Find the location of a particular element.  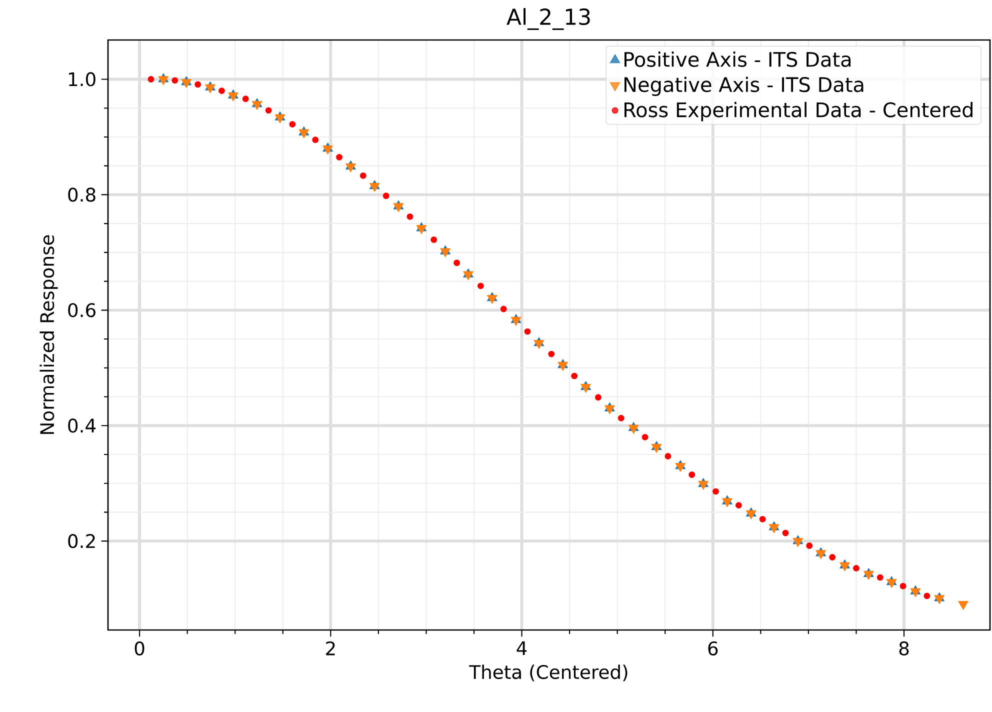

y-tick-label: 0.2 is located at coordinates (81, 541).